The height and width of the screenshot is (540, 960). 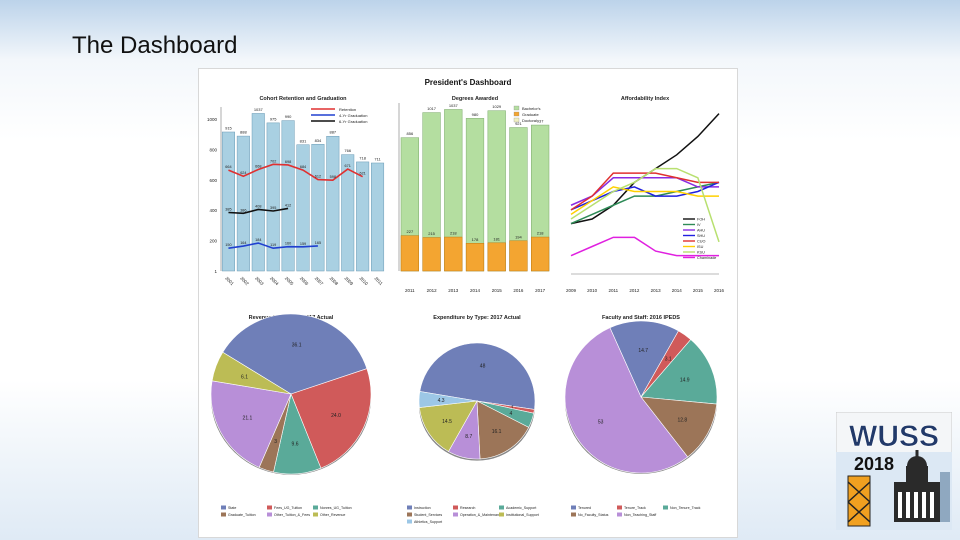 What do you see at coordinates (228, 127) in the screenshot?
I see `bar-value-label: 915` at bounding box center [228, 127].